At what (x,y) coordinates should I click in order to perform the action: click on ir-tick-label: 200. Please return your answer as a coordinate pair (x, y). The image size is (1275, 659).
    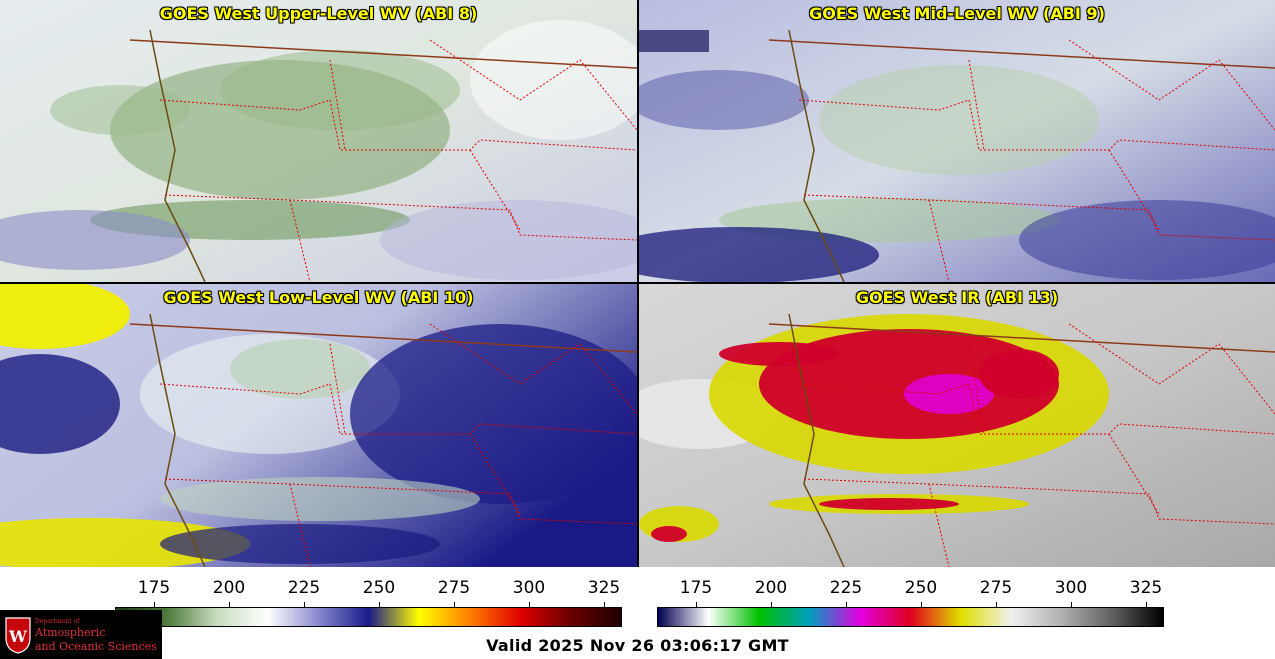
    Looking at the image, I should click on (771, 588).